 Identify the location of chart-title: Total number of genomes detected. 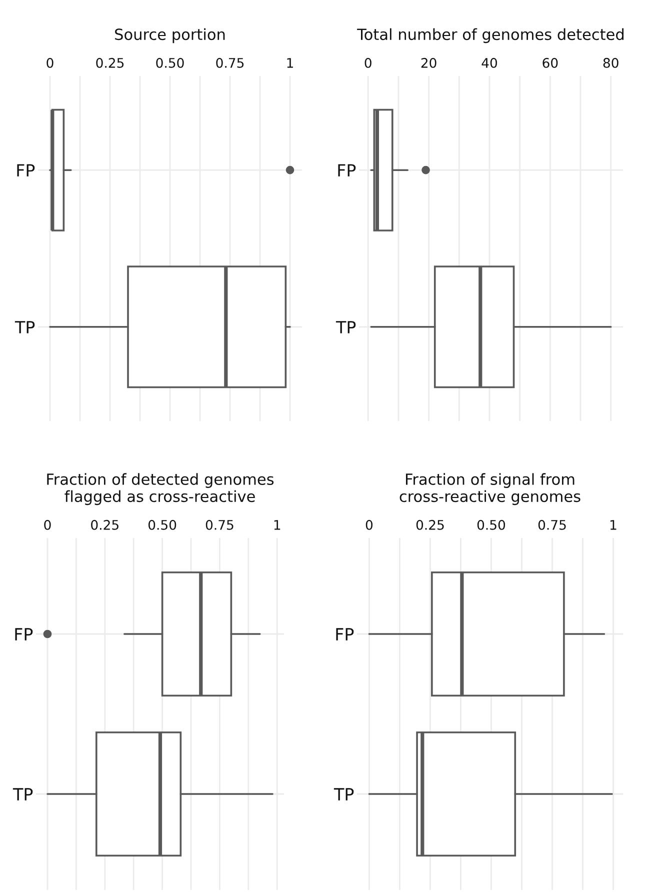
(490, 36).